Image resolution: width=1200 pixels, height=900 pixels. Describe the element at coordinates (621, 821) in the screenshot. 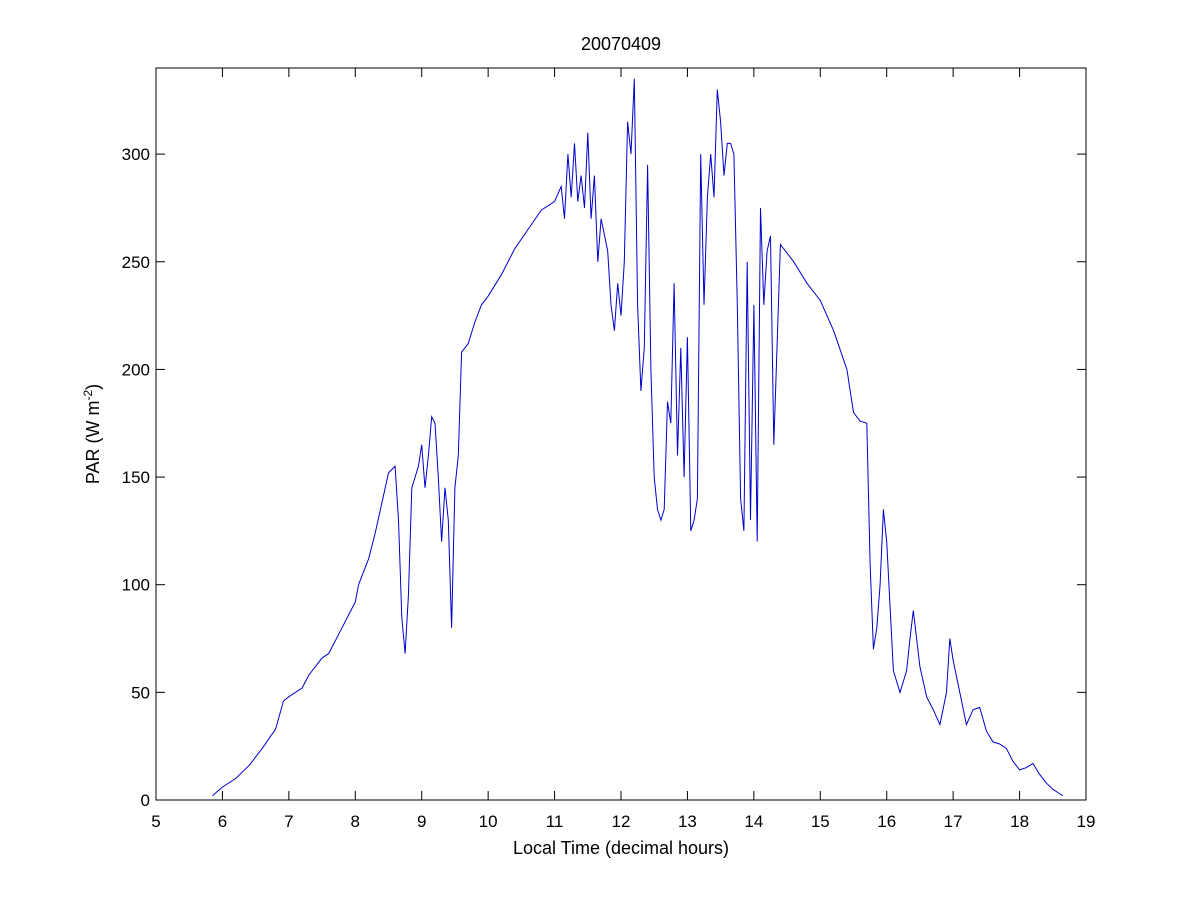

I see `x-tick-label: 12` at that location.